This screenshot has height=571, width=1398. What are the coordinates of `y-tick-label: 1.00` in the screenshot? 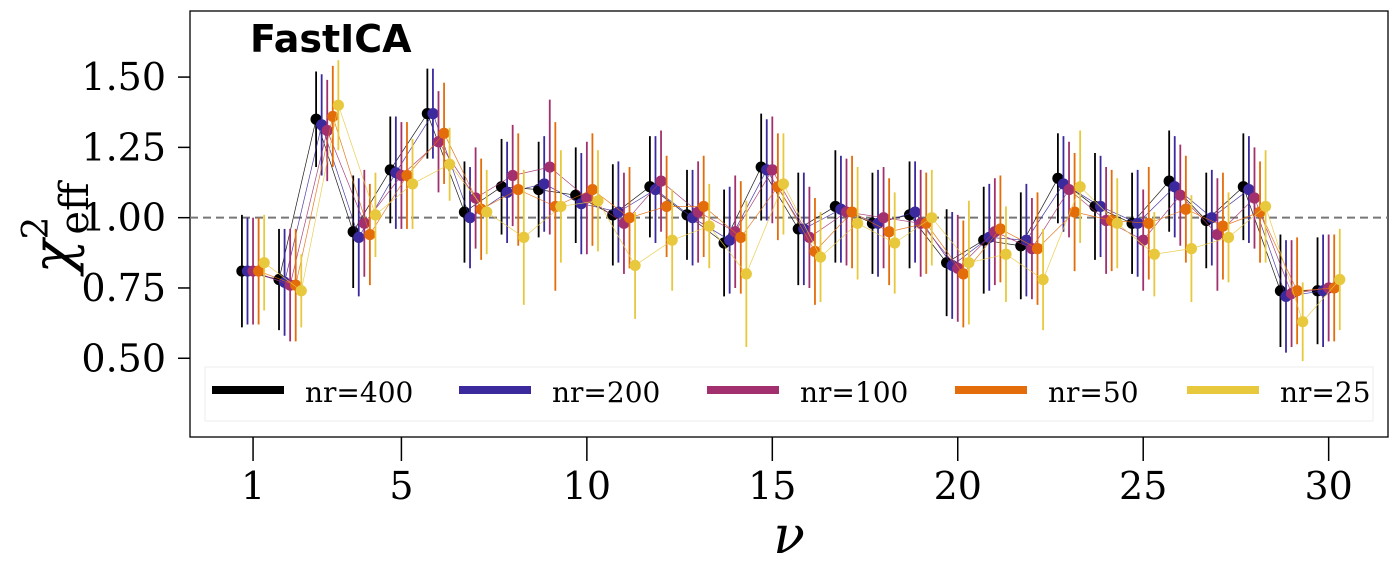 It's located at (123, 218).